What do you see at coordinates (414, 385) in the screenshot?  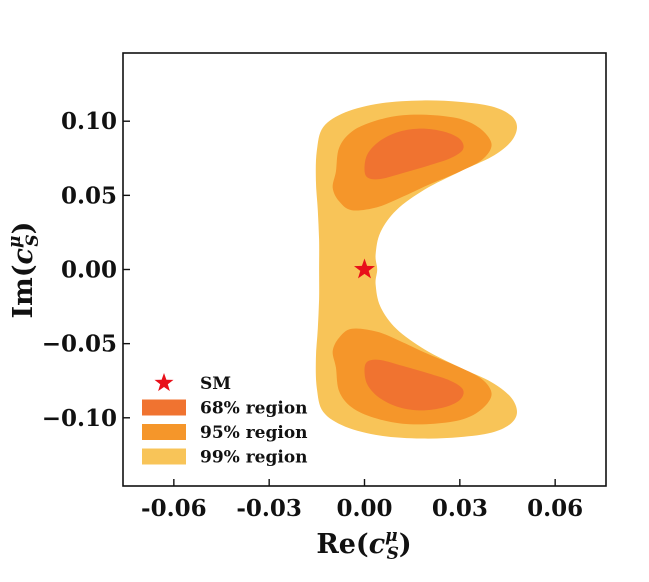 I see `region-68-lower` at bounding box center [414, 385].